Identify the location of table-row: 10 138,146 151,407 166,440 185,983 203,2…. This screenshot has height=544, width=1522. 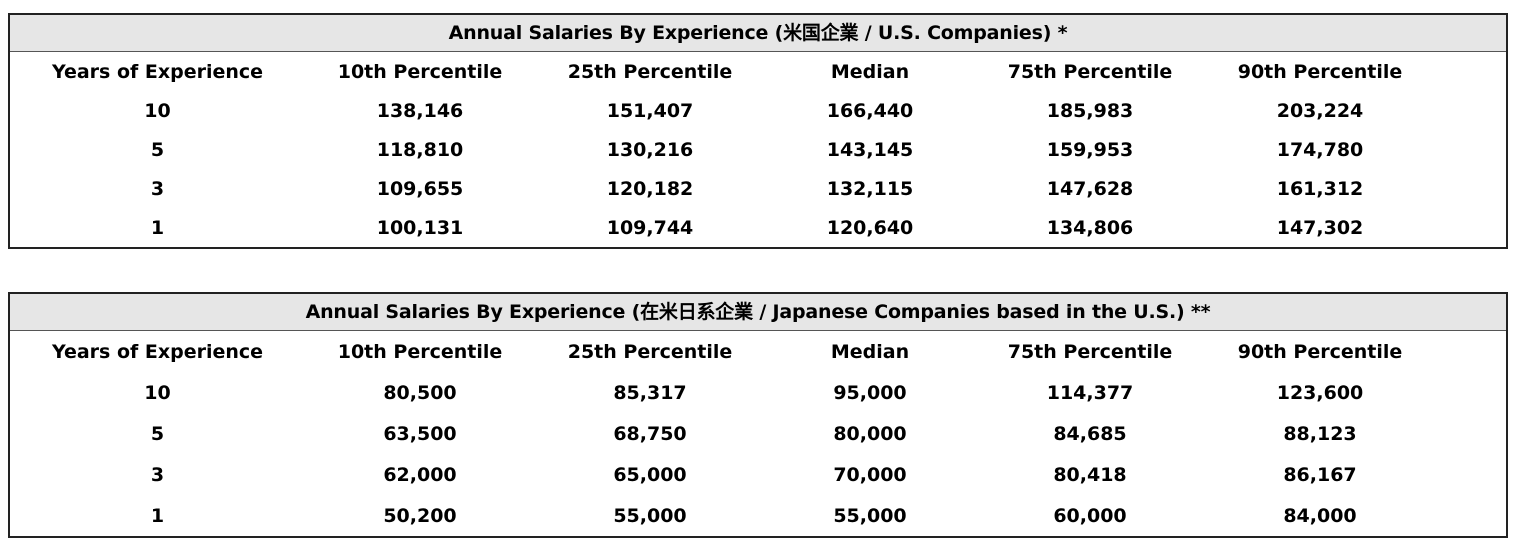
(758, 110).